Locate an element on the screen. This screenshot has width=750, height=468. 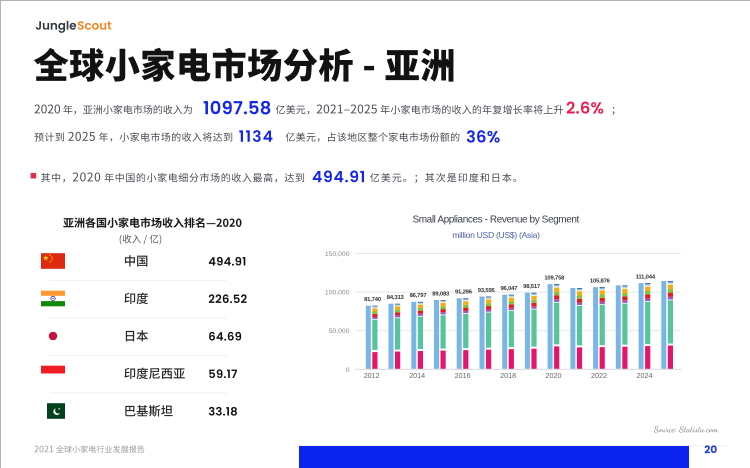
svg-text: 86,797 is located at coordinates (419, 296).